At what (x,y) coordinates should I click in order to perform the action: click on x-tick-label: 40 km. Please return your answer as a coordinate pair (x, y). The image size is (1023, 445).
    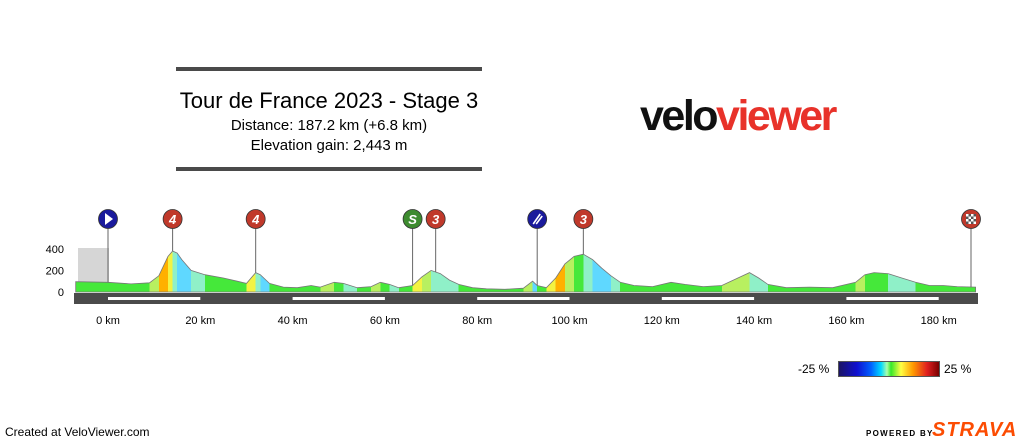
    Looking at the image, I should click on (293, 321).